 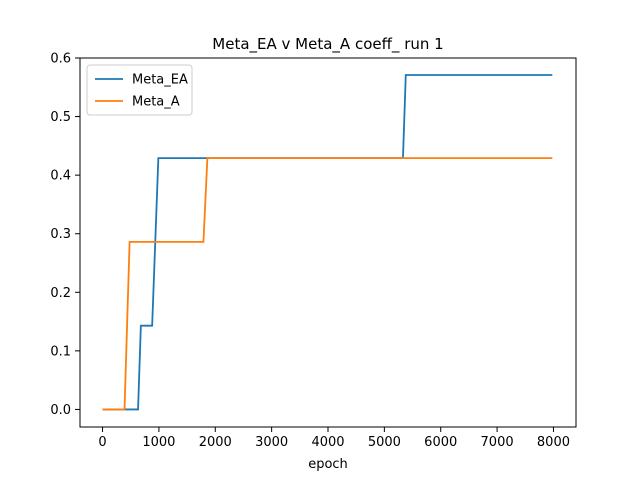 I want to click on x-tick-label: 8000, so click(x=553, y=442).